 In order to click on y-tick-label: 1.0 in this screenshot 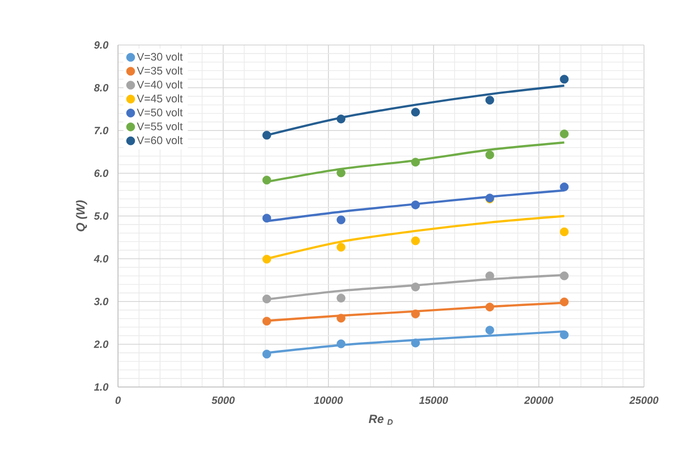, I will do `click(101, 387)`.